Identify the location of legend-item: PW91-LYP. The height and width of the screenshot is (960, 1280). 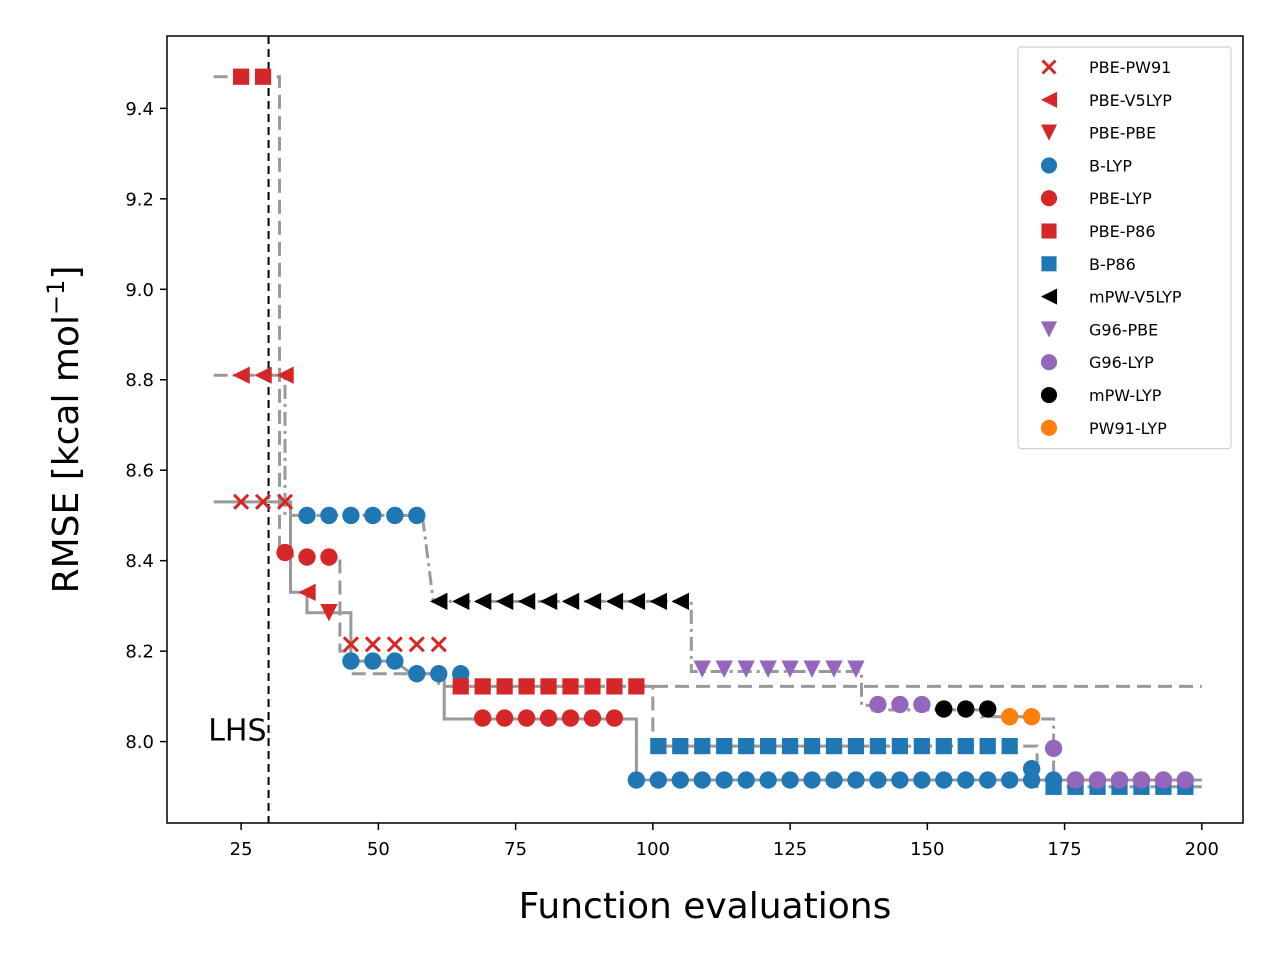
(1103, 428).